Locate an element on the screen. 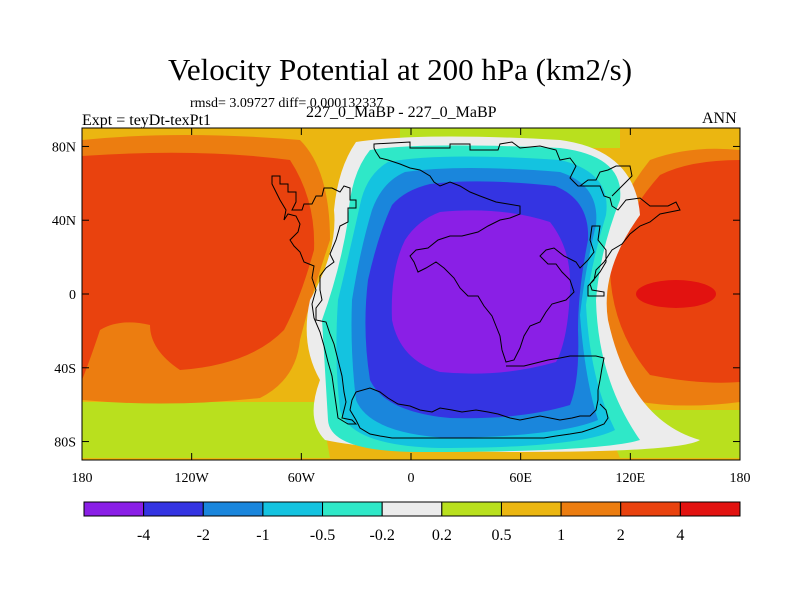  y-tick-label: 40S is located at coordinates (65, 369).